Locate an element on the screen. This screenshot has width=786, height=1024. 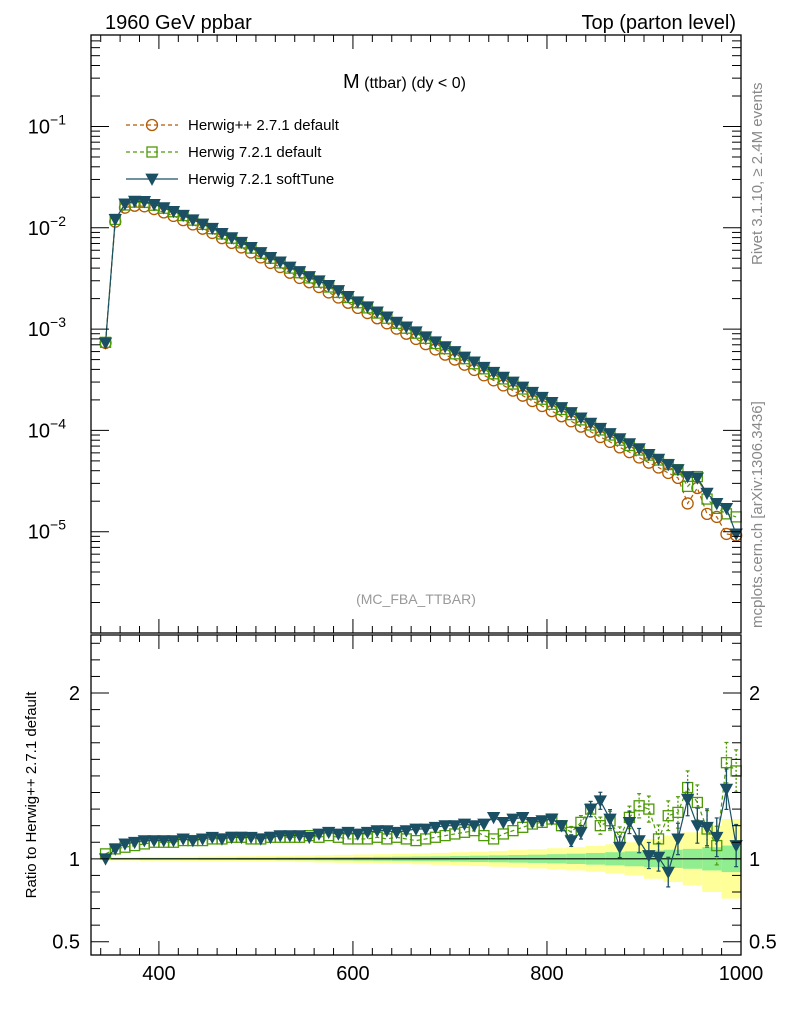
ratio-y-tick-label-right: 1 is located at coordinates (754, 860).